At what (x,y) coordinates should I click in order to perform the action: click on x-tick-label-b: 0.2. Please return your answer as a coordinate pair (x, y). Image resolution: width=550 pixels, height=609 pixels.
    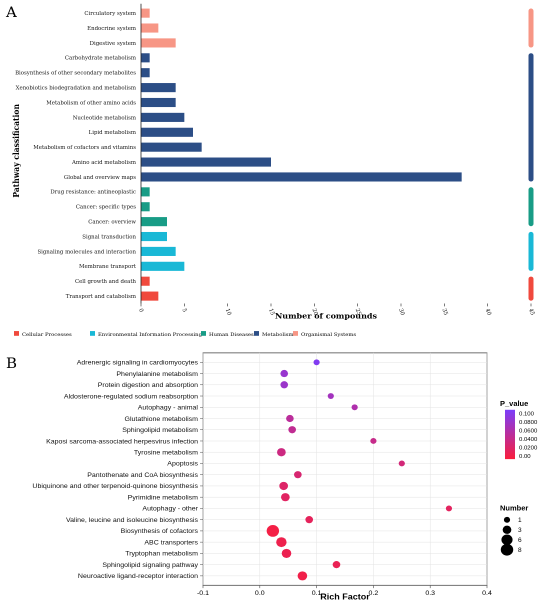
    Looking at the image, I should click on (374, 593).